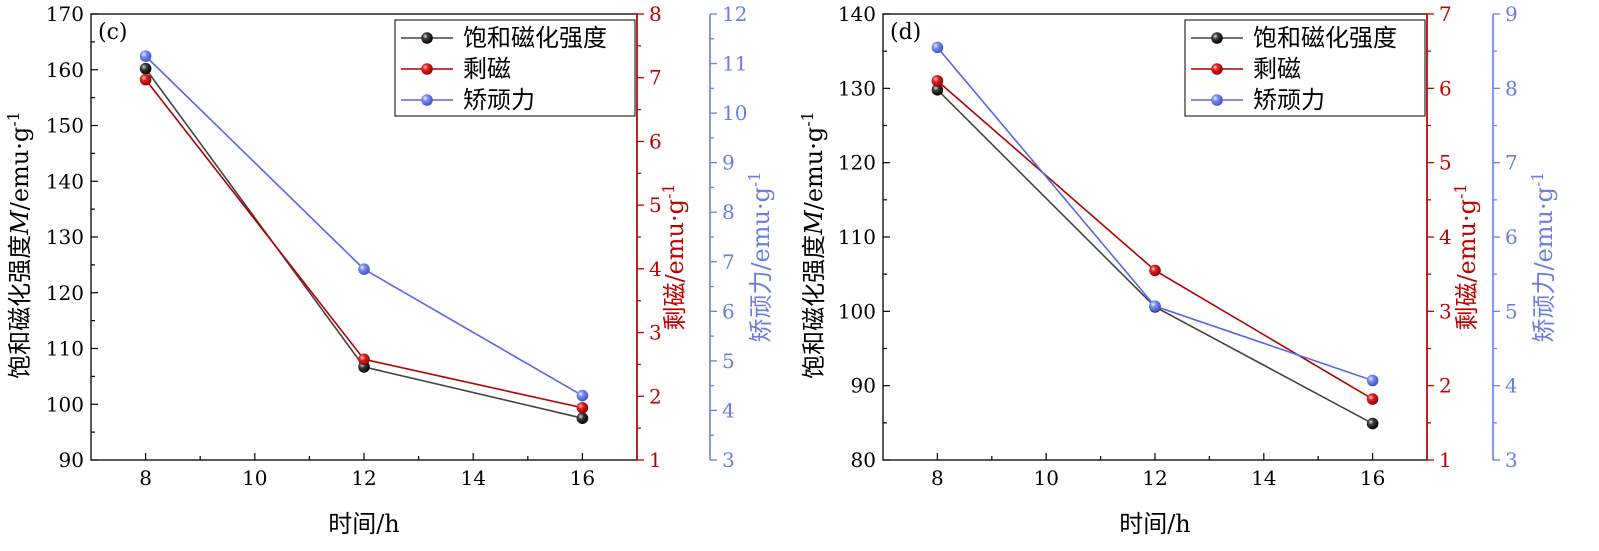 The height and width of the screenshot is (551, 1599). What do you see at coordinates (113, 32) in the screenshot?
I see `panel-label: (c)` at bounding box center [113, 32].